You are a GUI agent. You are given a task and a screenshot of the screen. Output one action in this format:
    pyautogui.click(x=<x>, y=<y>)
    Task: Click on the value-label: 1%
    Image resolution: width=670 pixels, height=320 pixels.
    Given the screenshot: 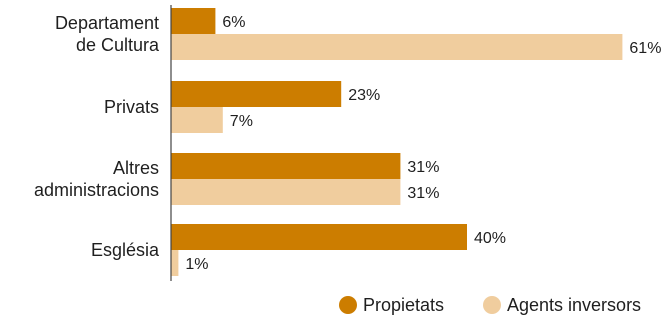 What is the action you would take?
    pyautogui.click(x=196, y=264)
    